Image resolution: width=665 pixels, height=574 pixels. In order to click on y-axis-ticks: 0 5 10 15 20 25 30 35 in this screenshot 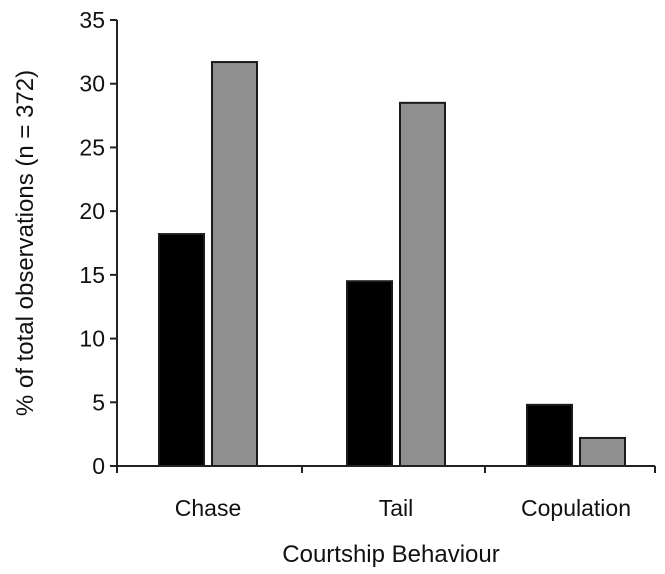, I will do `click(98, 243)`.